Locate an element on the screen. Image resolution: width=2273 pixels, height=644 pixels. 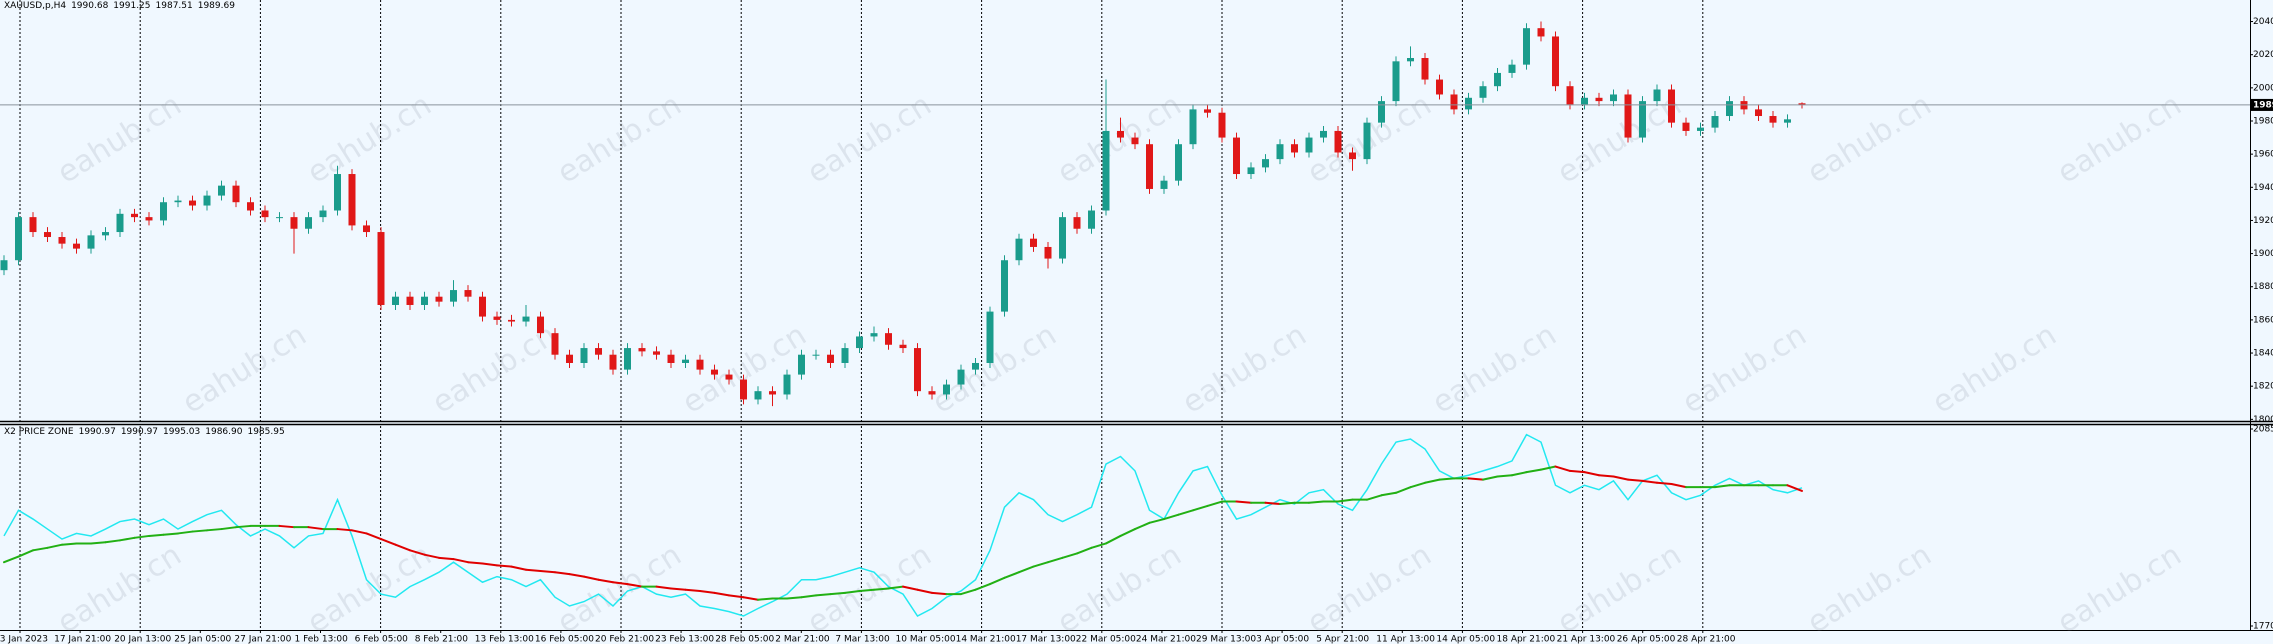
x-tick-label: 20 Jan 13:00 is located at coordinates (142, 639).